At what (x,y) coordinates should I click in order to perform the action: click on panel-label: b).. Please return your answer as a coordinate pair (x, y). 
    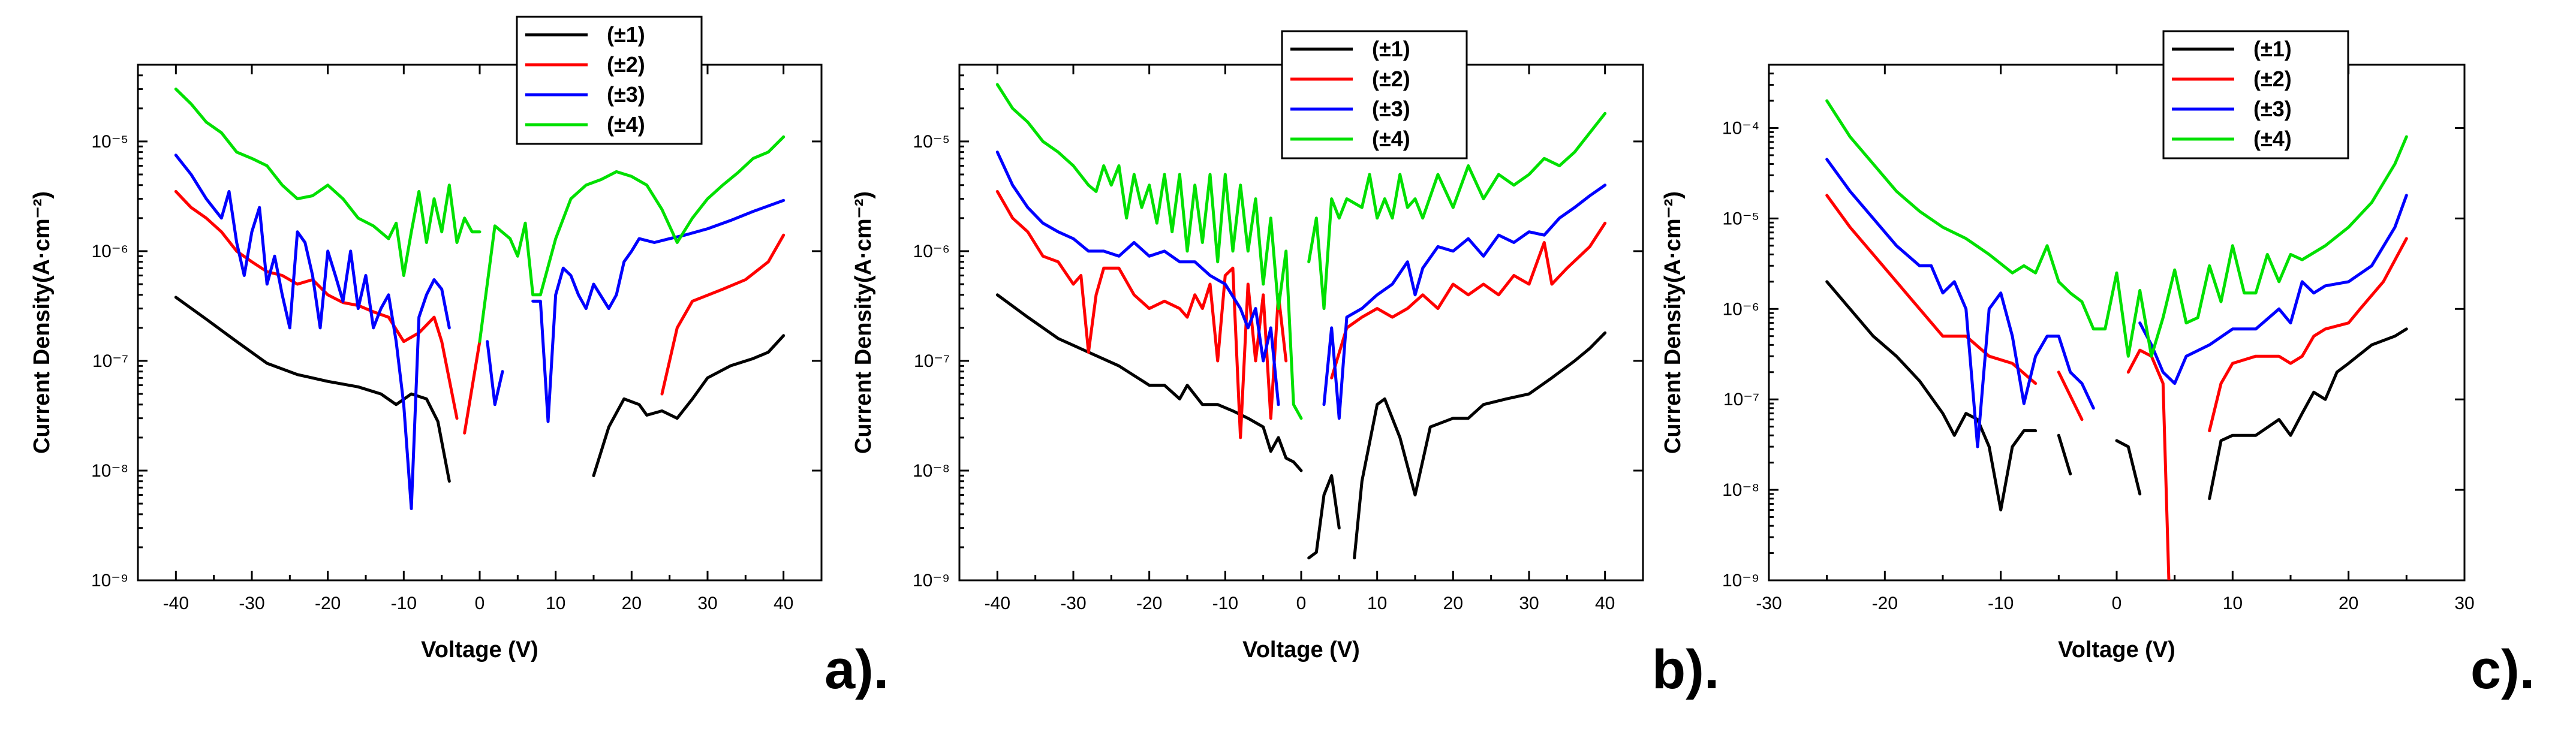
    Looking at the image, I should click on (1685, 670).